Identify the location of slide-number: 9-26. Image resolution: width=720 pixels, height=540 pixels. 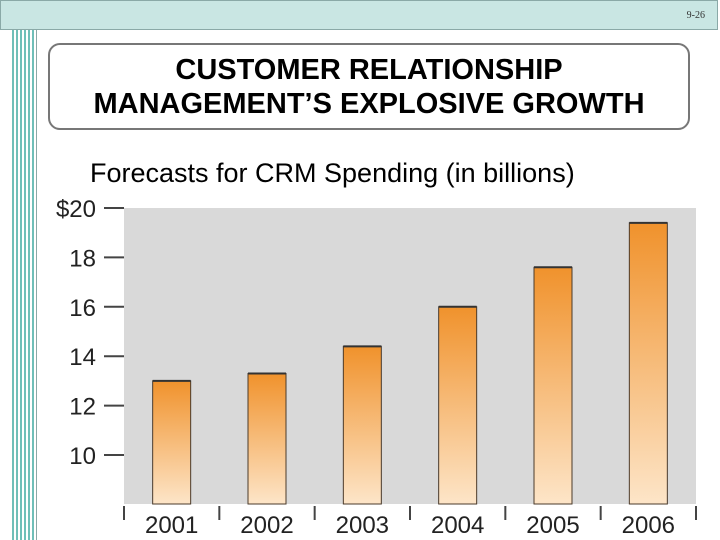
(695, 15).